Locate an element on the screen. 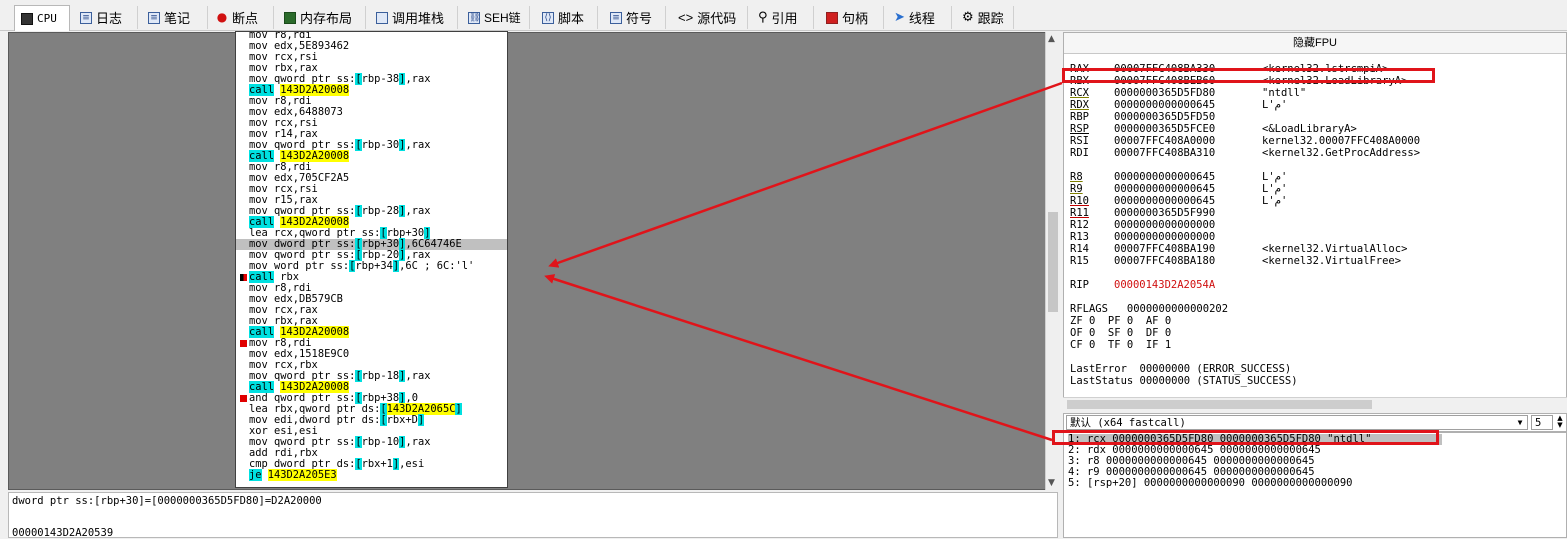 The image size is (1567, 539). disasm-line: mov edx,6488073 is located at coordinates (371, 112).